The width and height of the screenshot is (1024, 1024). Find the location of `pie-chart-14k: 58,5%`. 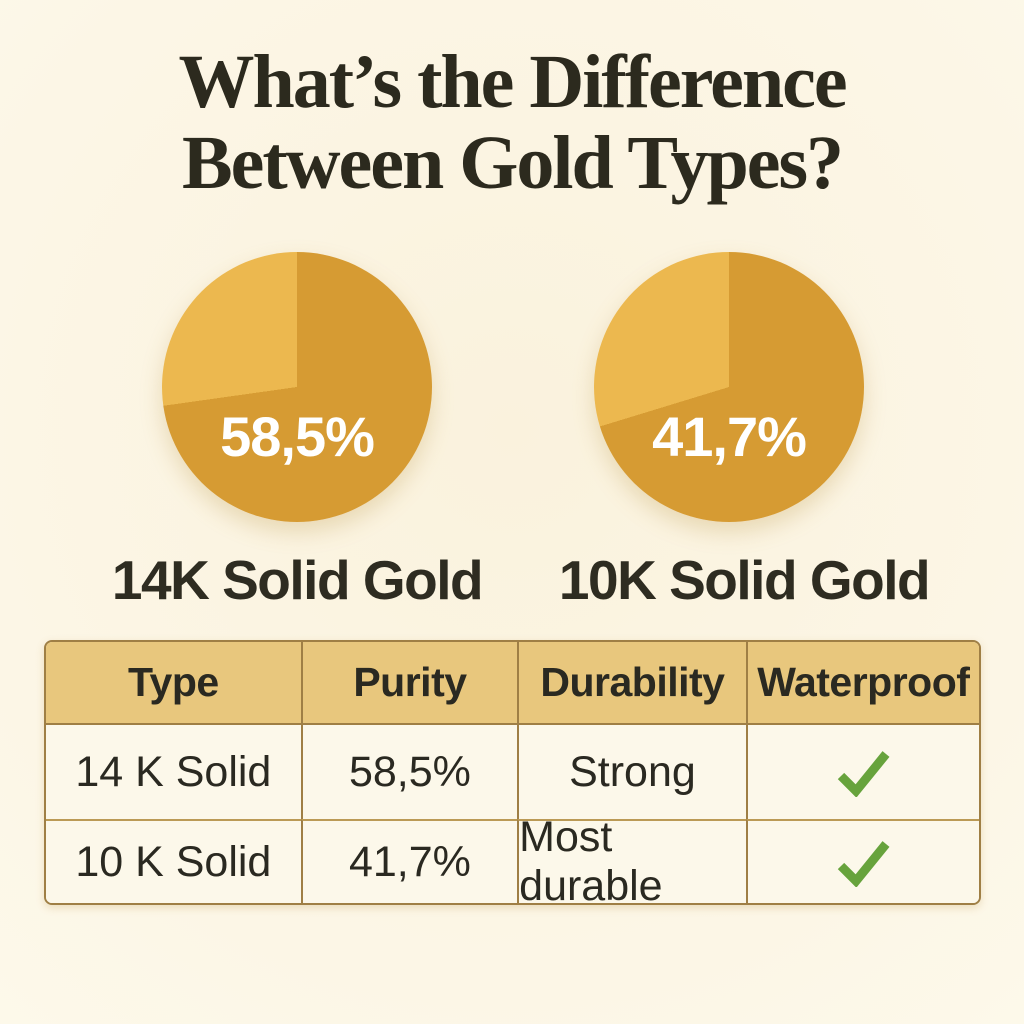

pie-chart-14k: 58,5% is located at coordinates (297, 387).